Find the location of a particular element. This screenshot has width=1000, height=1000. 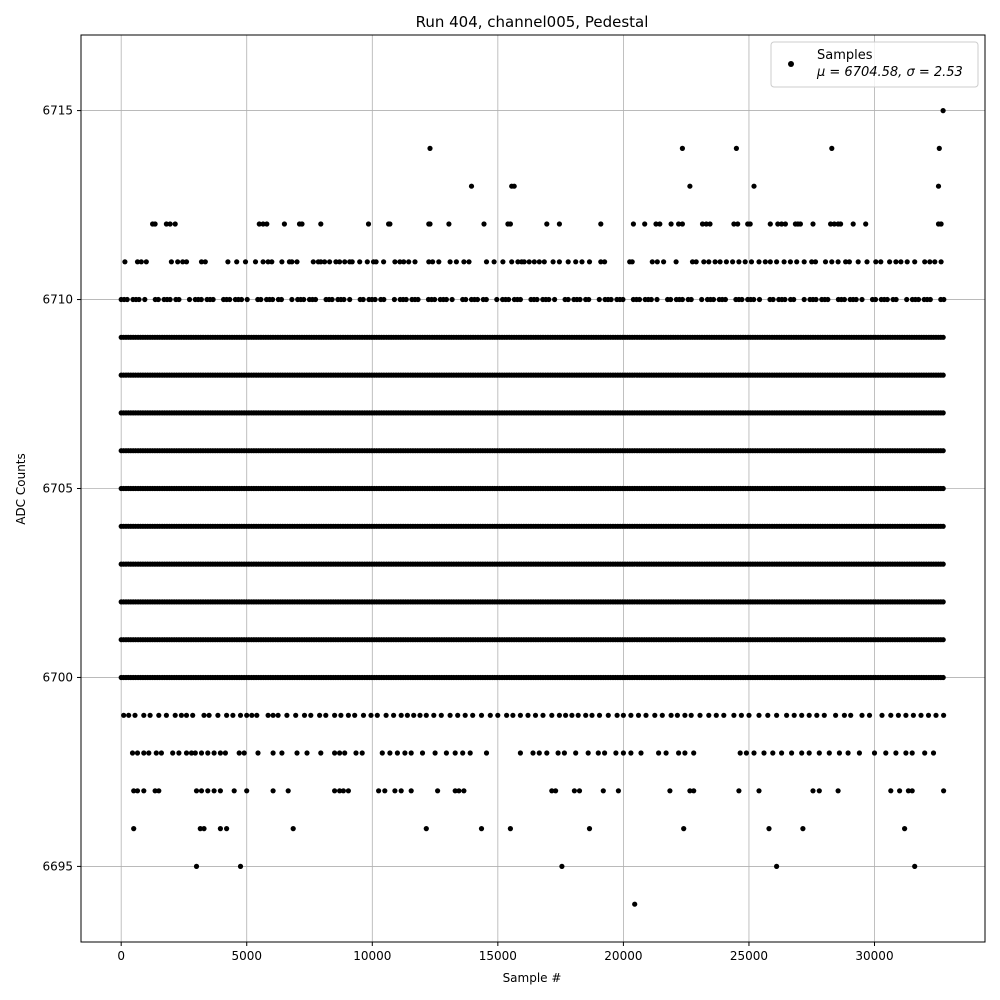

legend-box is located at coordinates (874, 64).